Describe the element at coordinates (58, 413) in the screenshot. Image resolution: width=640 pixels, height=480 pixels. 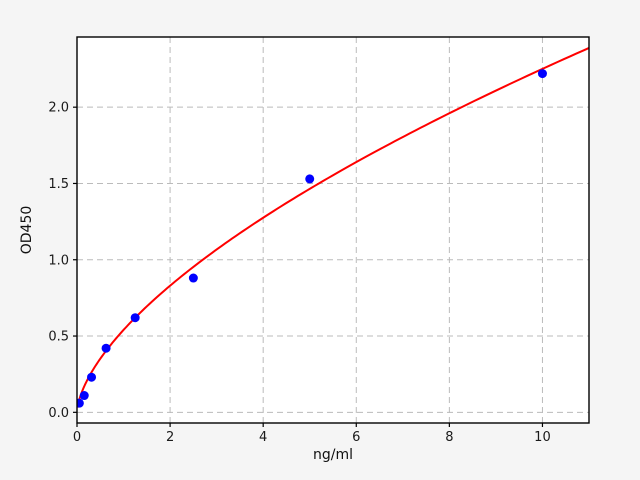
I see `y-tick-label: 0.0` at that location.